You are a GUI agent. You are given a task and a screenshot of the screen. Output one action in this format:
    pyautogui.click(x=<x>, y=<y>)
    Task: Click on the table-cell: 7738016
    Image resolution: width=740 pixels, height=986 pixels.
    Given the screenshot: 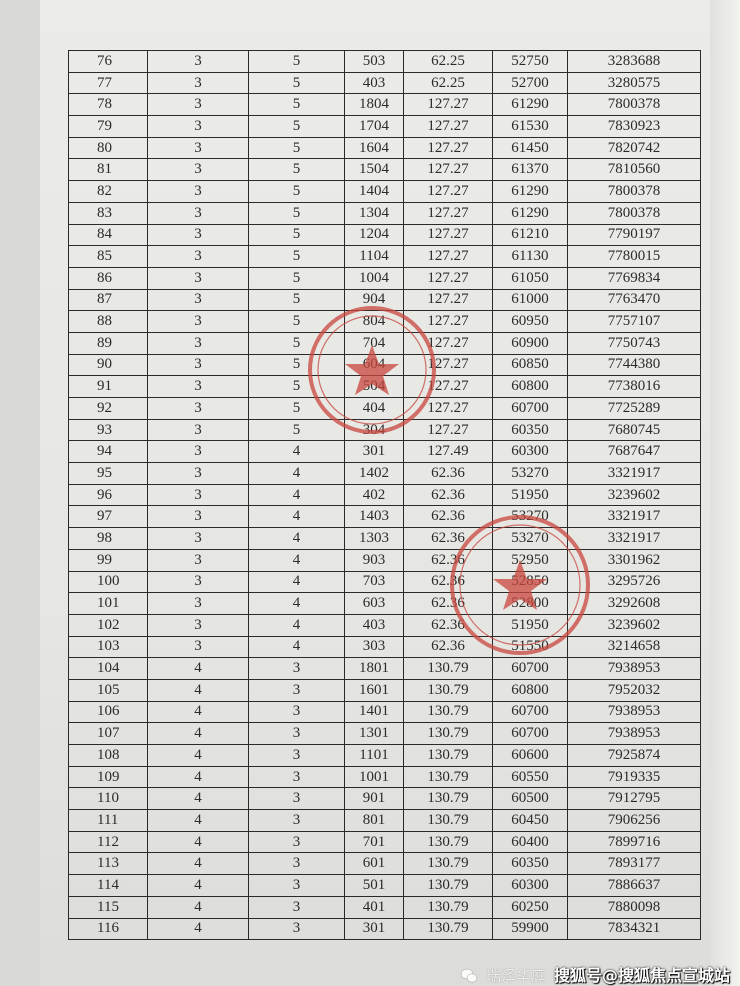 What is the action you would take?
    pyautogui.click(x=634, y=386)
    